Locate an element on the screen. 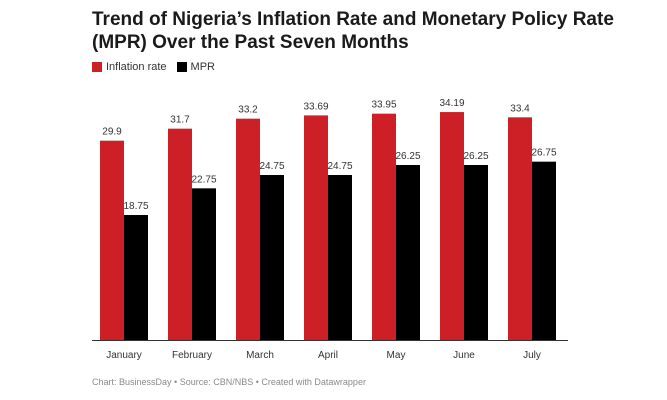  footer-source: Source: CBN/NBS is located at coordinates (216, 382).